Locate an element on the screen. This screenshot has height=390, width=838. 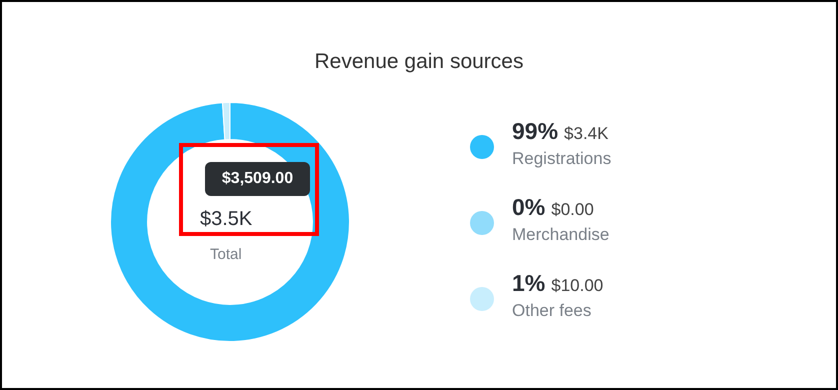
text: $0.00 is located at coordinates (572, 209).